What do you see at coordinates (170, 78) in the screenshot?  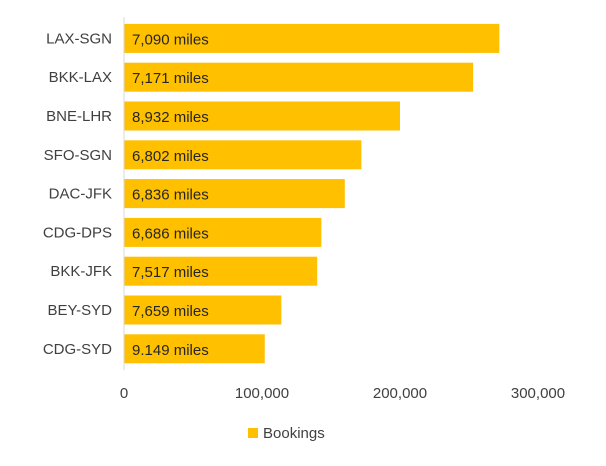 I see `data-label: 7,171 miles` at bounding box center [170, 78].